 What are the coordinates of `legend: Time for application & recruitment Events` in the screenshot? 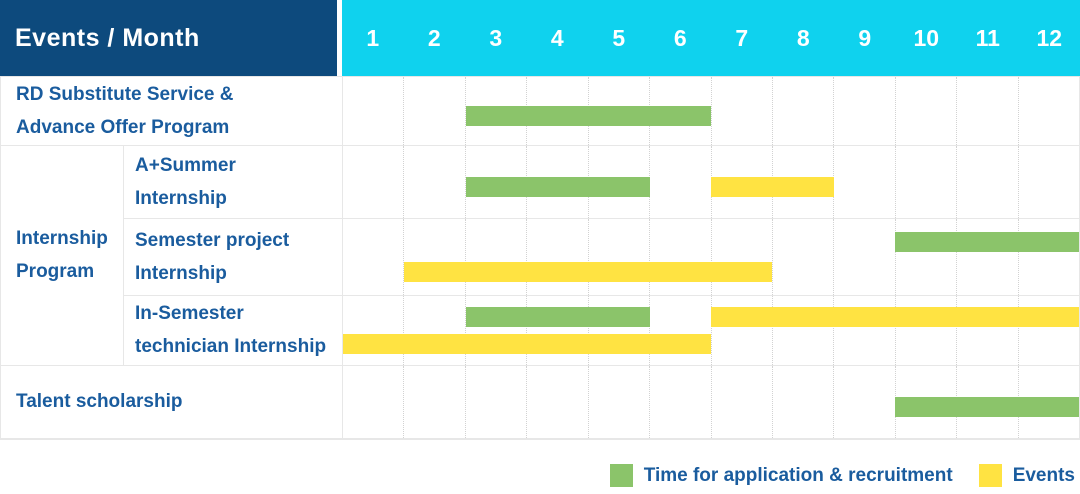 It's located at (842, 475).